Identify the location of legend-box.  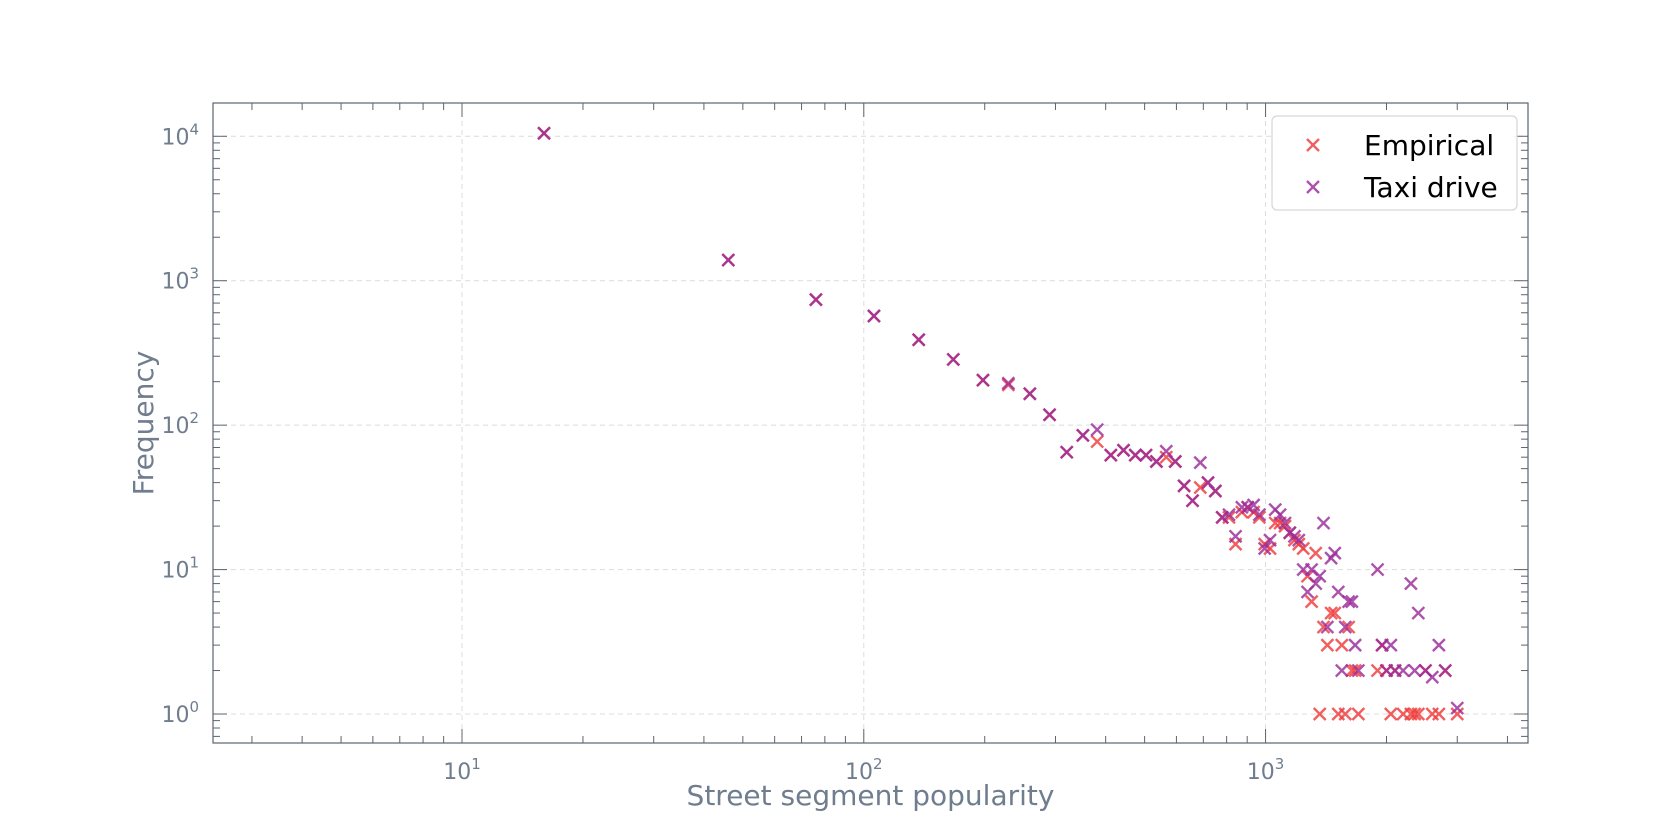
(1394, 163).